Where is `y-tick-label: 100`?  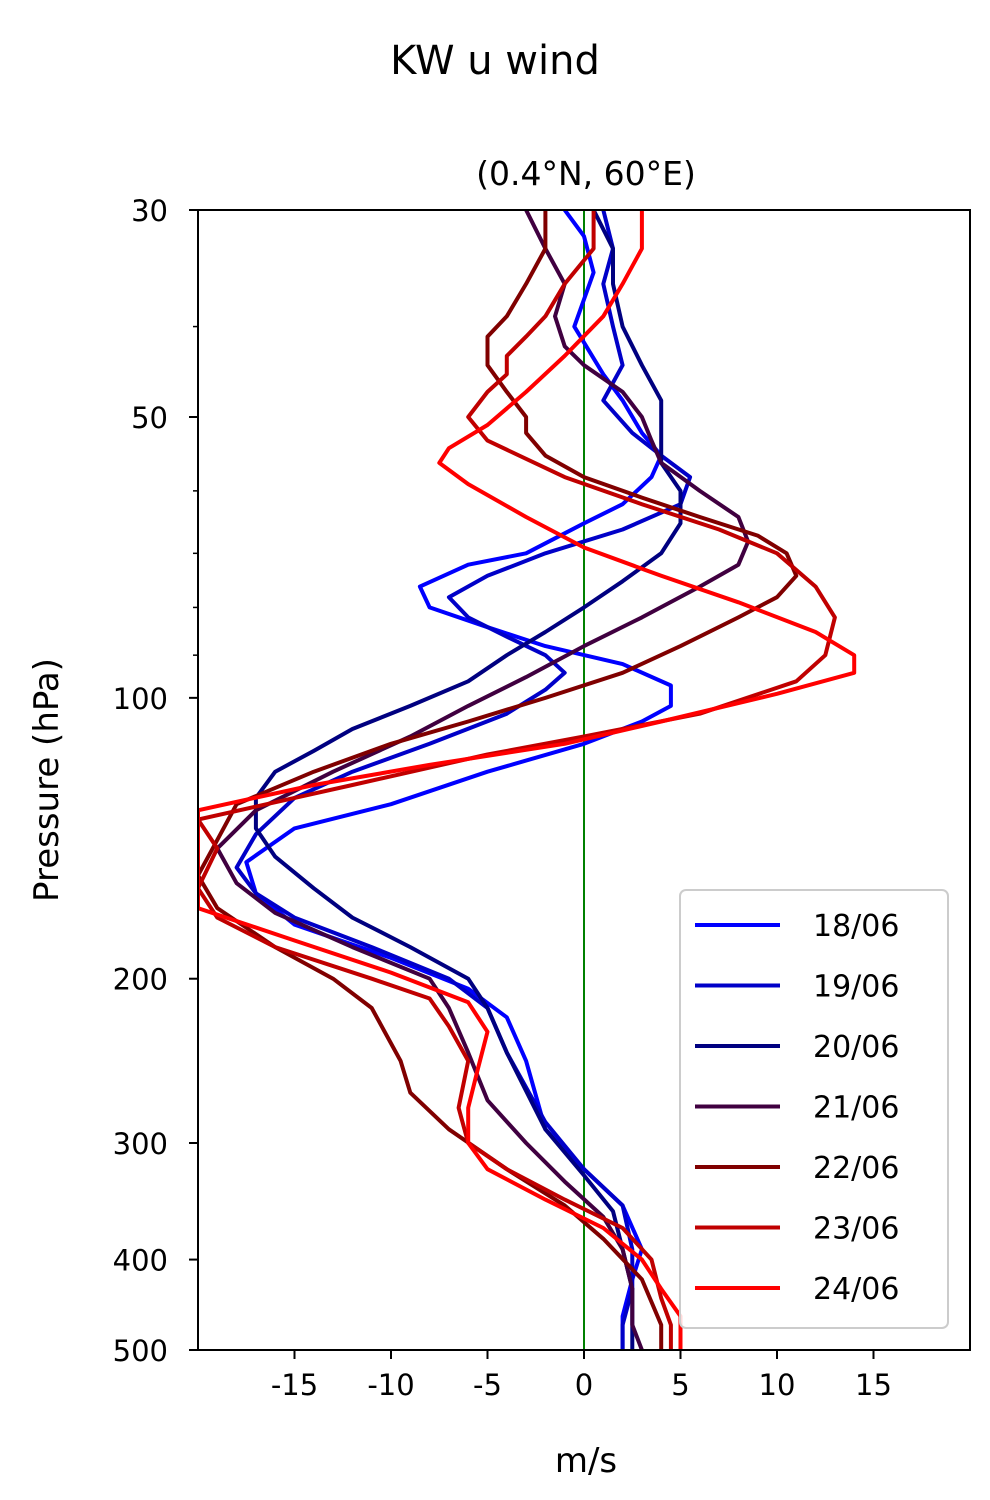 y-tick-label: 100 is located at coordinates (140, 699).